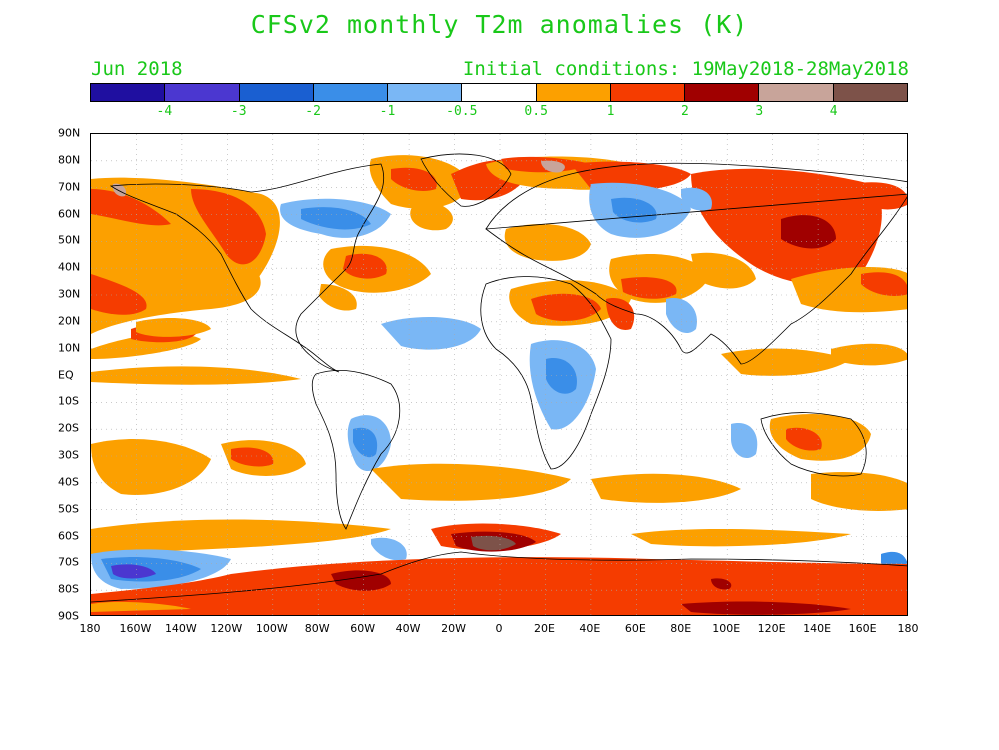 This screenshot has width=999, height=750. What do you see at coordinates (313, 111) in the screenshot?
I see `colorbar-label: -2` at bounding box center [313, 111].